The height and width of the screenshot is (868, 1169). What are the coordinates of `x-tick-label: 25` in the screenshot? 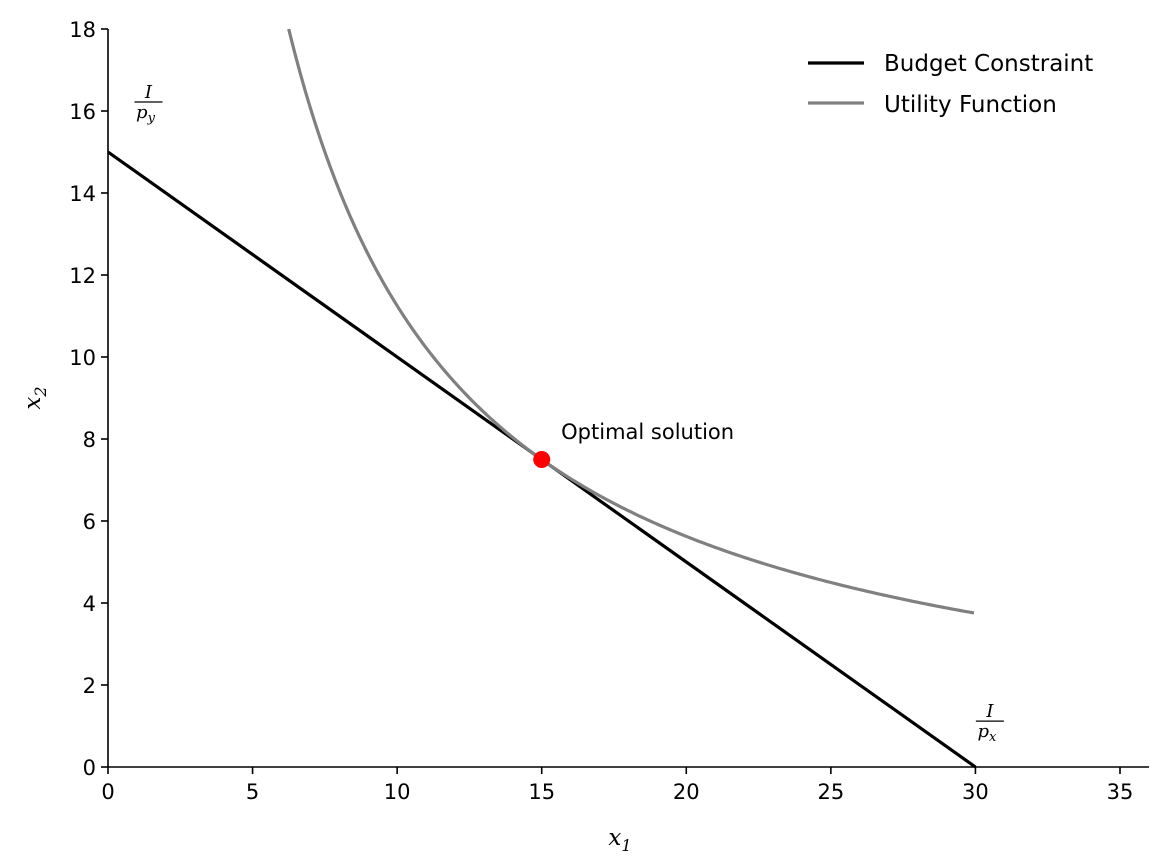 It's located at (830, 792).